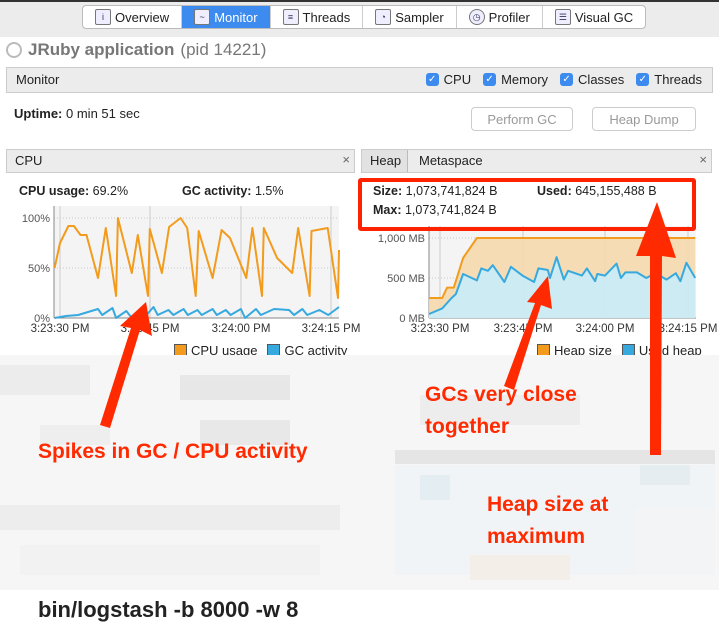 The width and height of the screenshot is (719, 634). What do you see at coordinates (501, 394) in the screenshot?
I see `annotation-line: GCs very close` at bounding box center [501, 394].